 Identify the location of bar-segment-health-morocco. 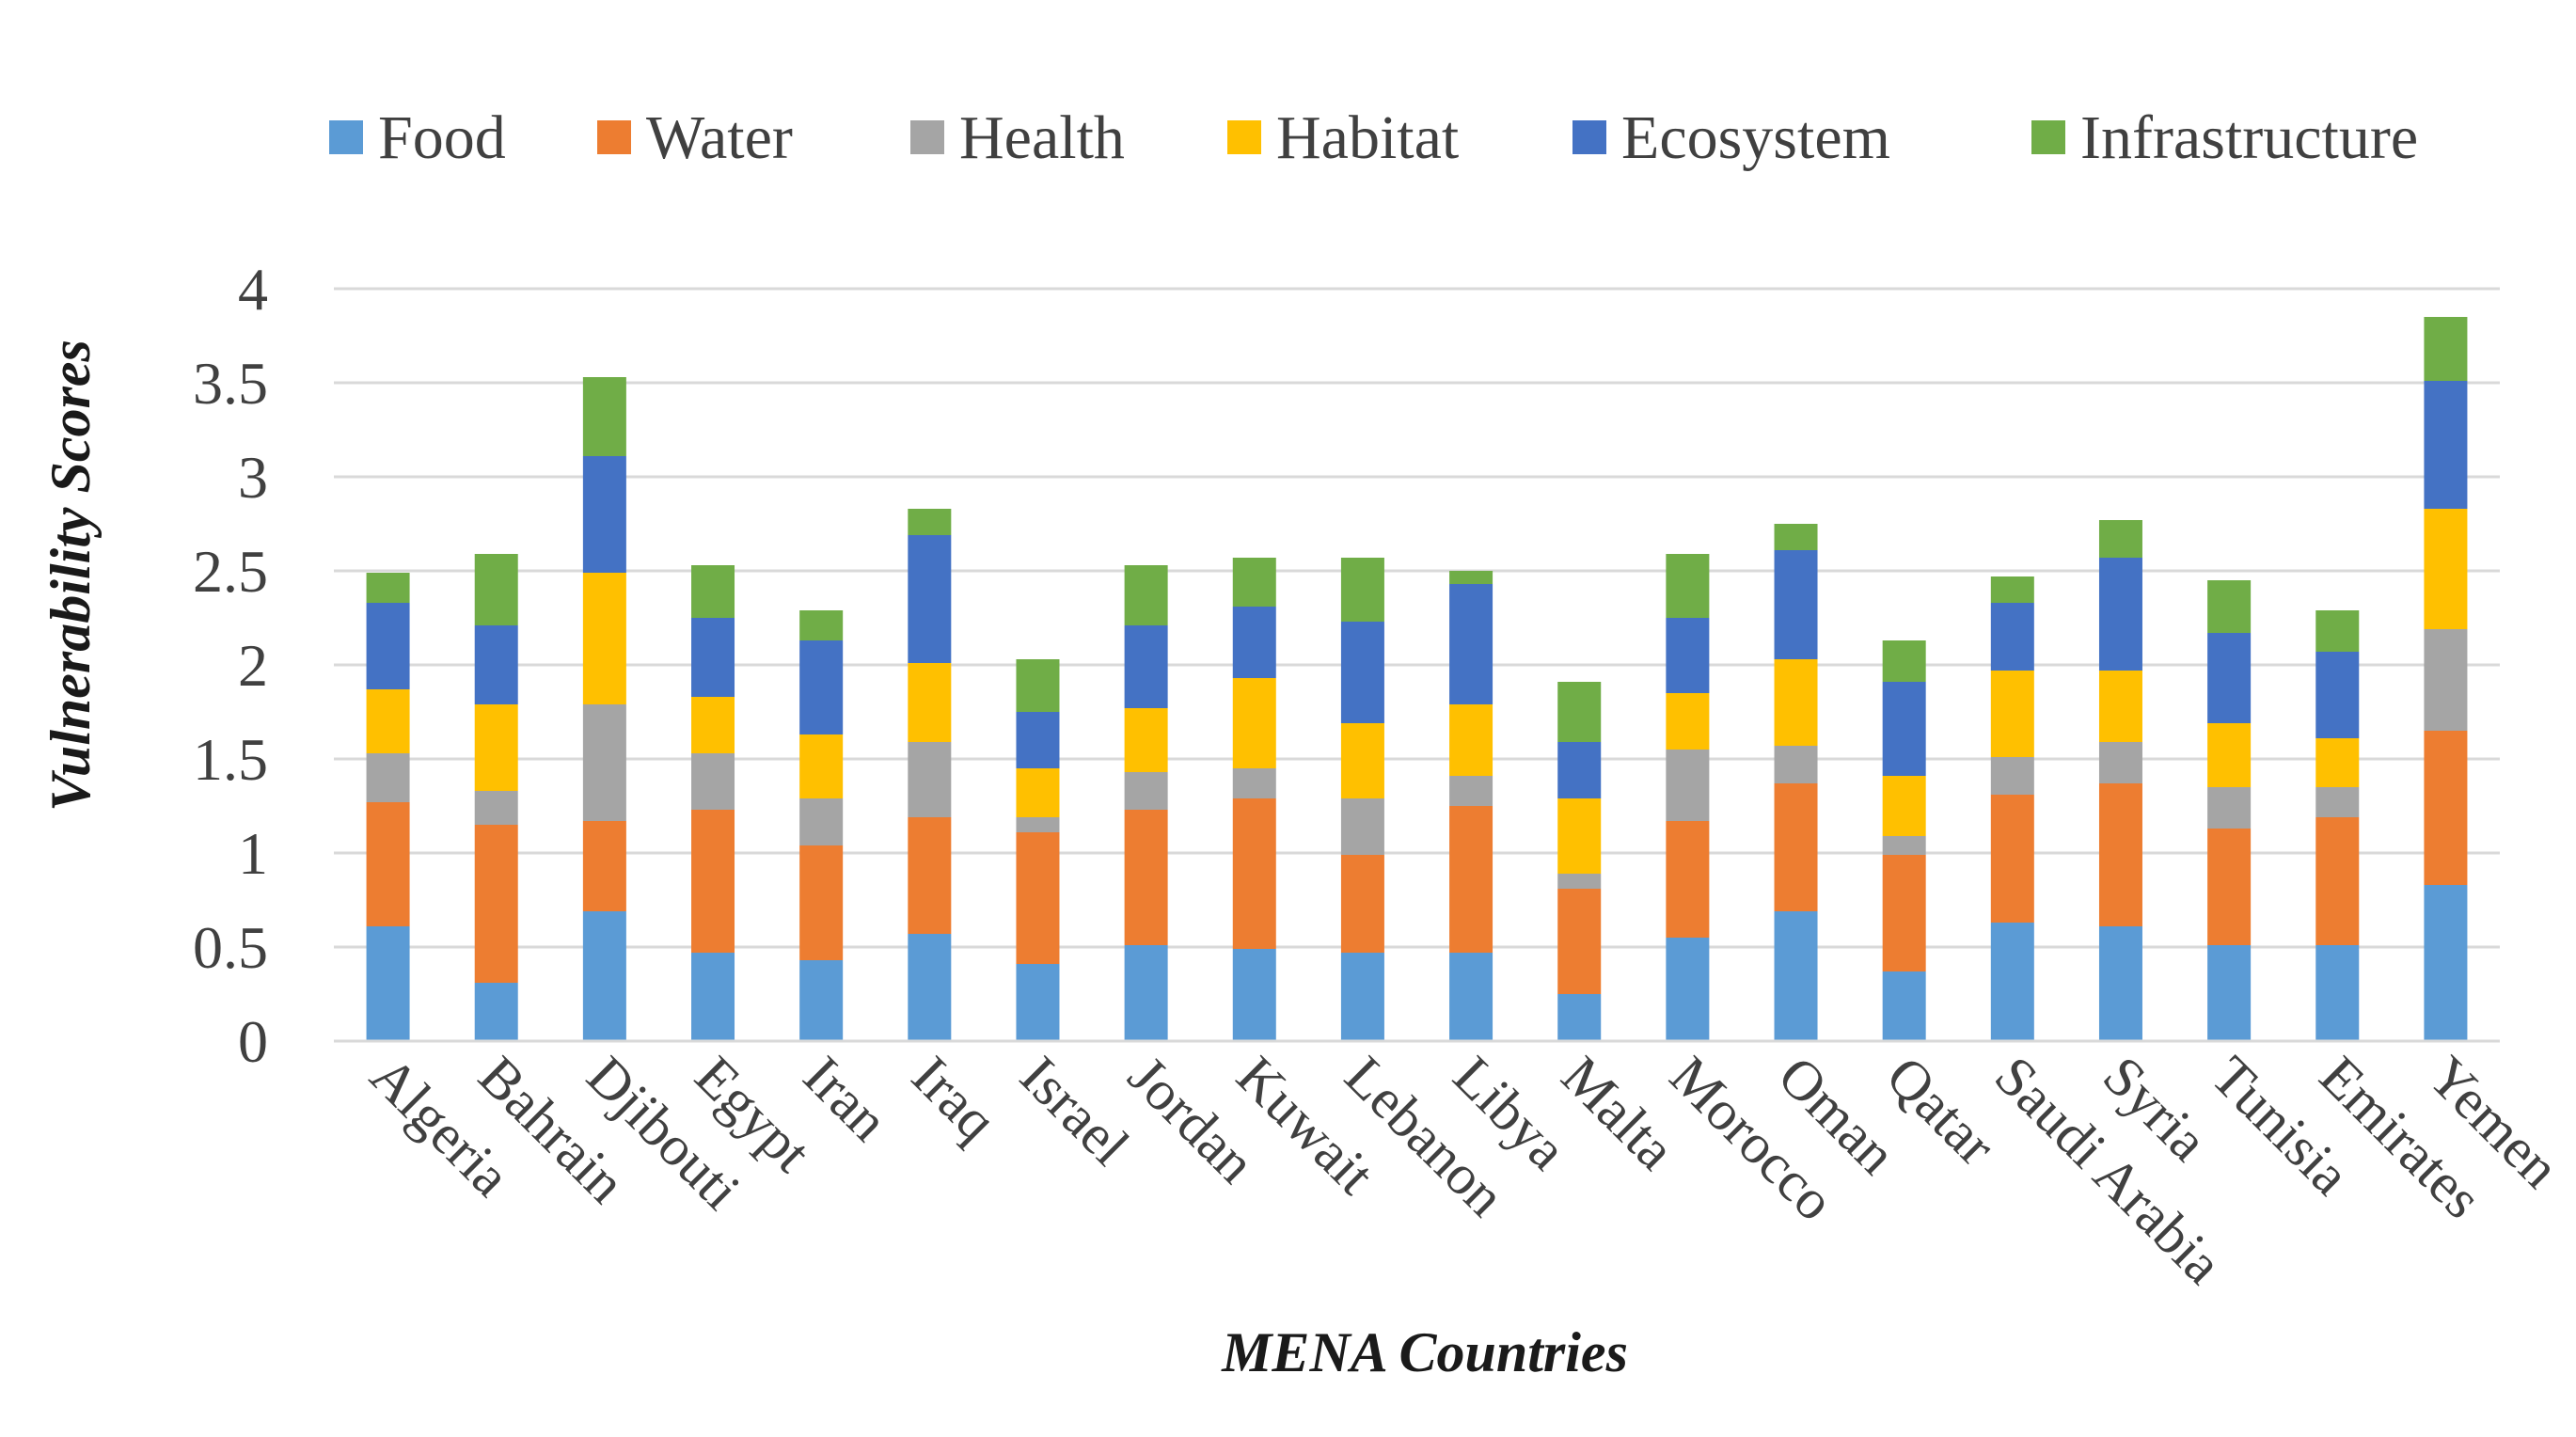
(1688, 786).